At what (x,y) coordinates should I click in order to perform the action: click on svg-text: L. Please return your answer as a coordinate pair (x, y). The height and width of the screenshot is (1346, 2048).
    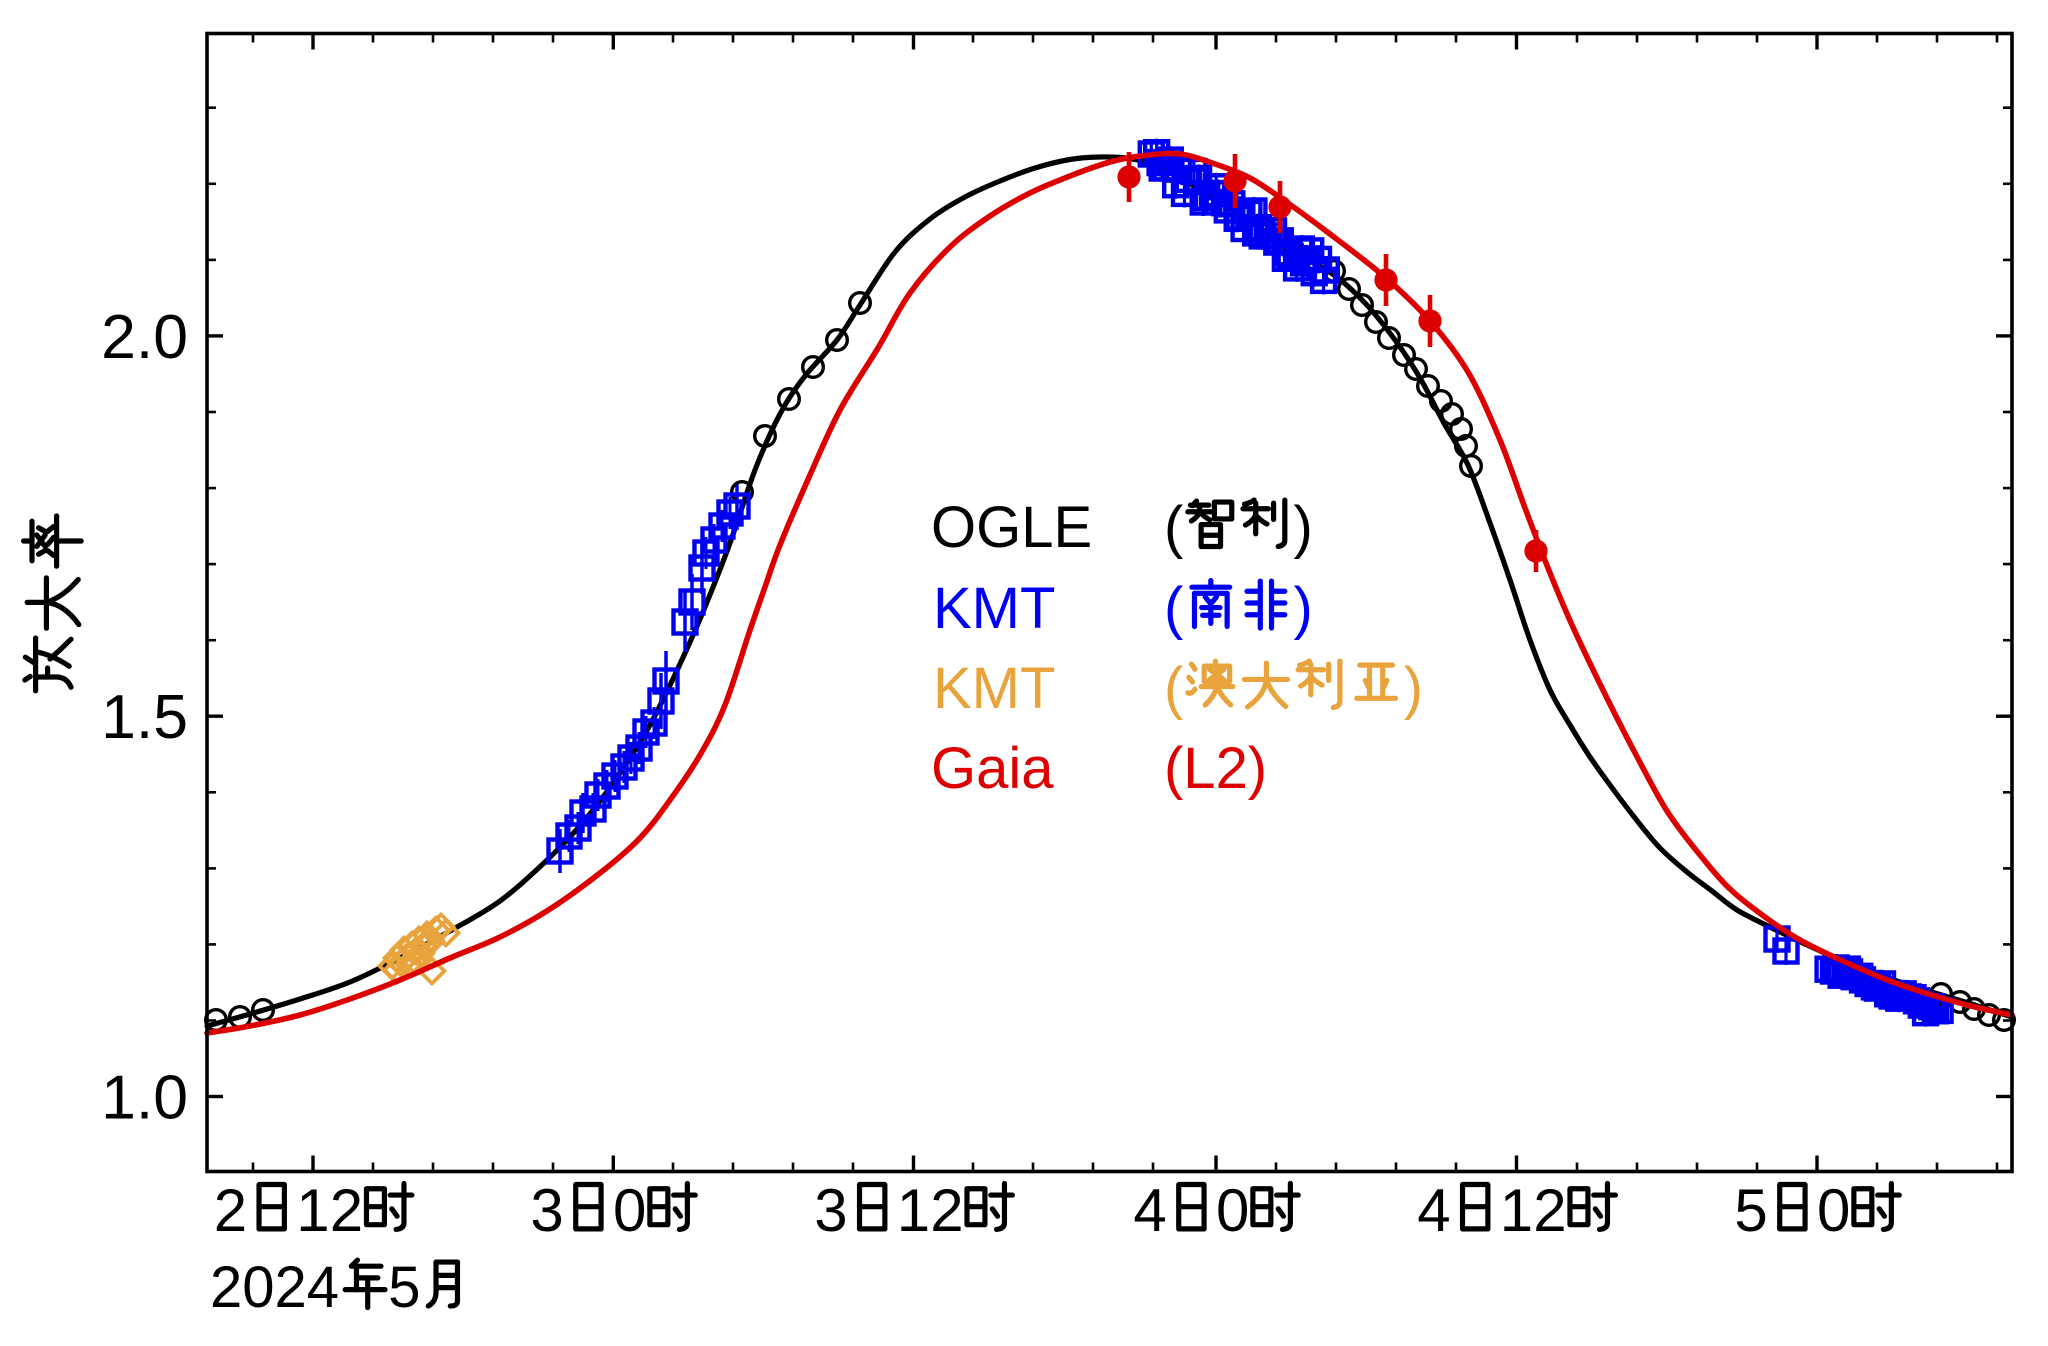
    Looking at the image, I should click on (1199, 768).